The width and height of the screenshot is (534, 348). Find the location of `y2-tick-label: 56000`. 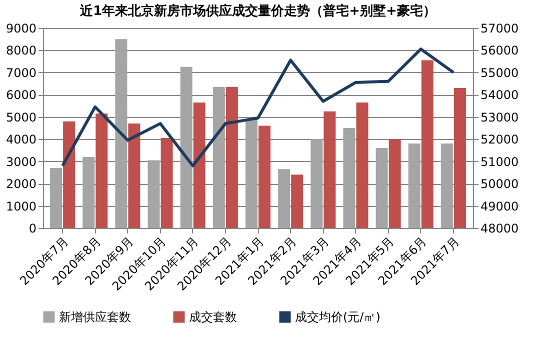

y2-tick-label: 56000 is located at coordinates (499, 51).